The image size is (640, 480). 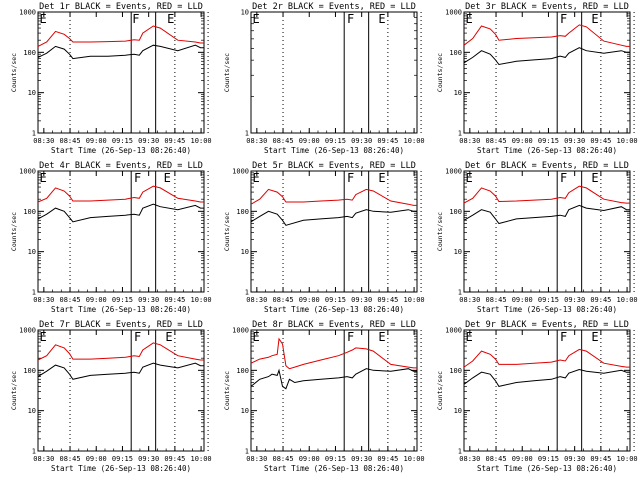 I want to click on panel-title: Det 1r BLACK = Events, RED = LLD, so click(x=121, y=7).